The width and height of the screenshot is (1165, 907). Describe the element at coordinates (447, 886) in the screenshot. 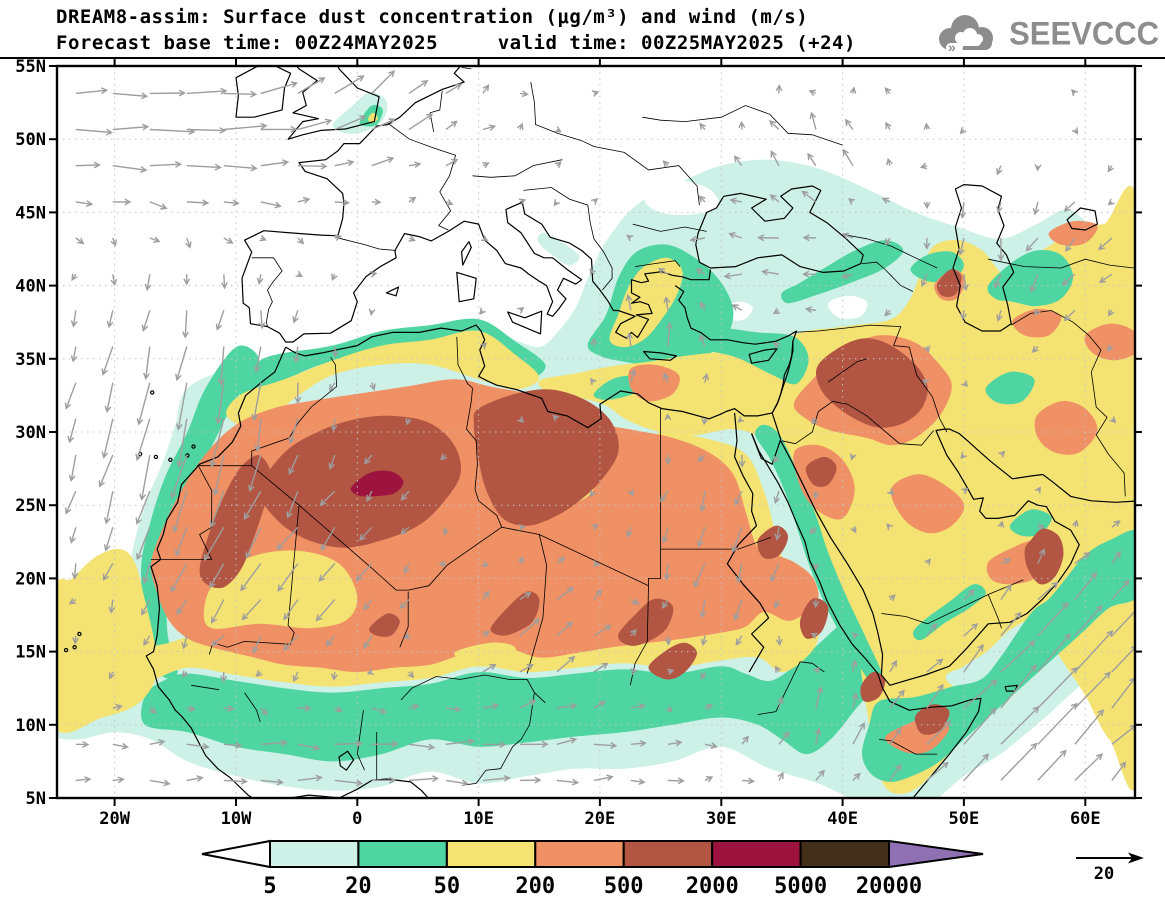

I see `legend-value: 50` at that location.